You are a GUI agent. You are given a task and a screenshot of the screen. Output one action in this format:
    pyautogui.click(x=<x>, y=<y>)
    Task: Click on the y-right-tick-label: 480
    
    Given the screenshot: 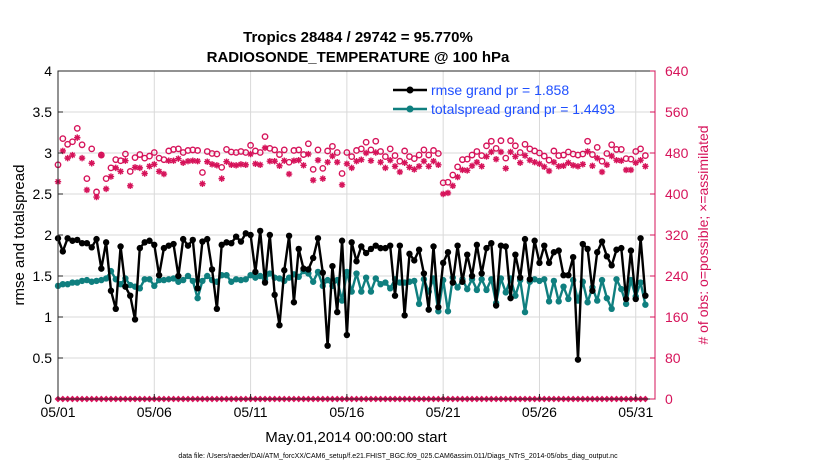 What is the action you would take?
    pyautogui.click(x=677, y=153)
    